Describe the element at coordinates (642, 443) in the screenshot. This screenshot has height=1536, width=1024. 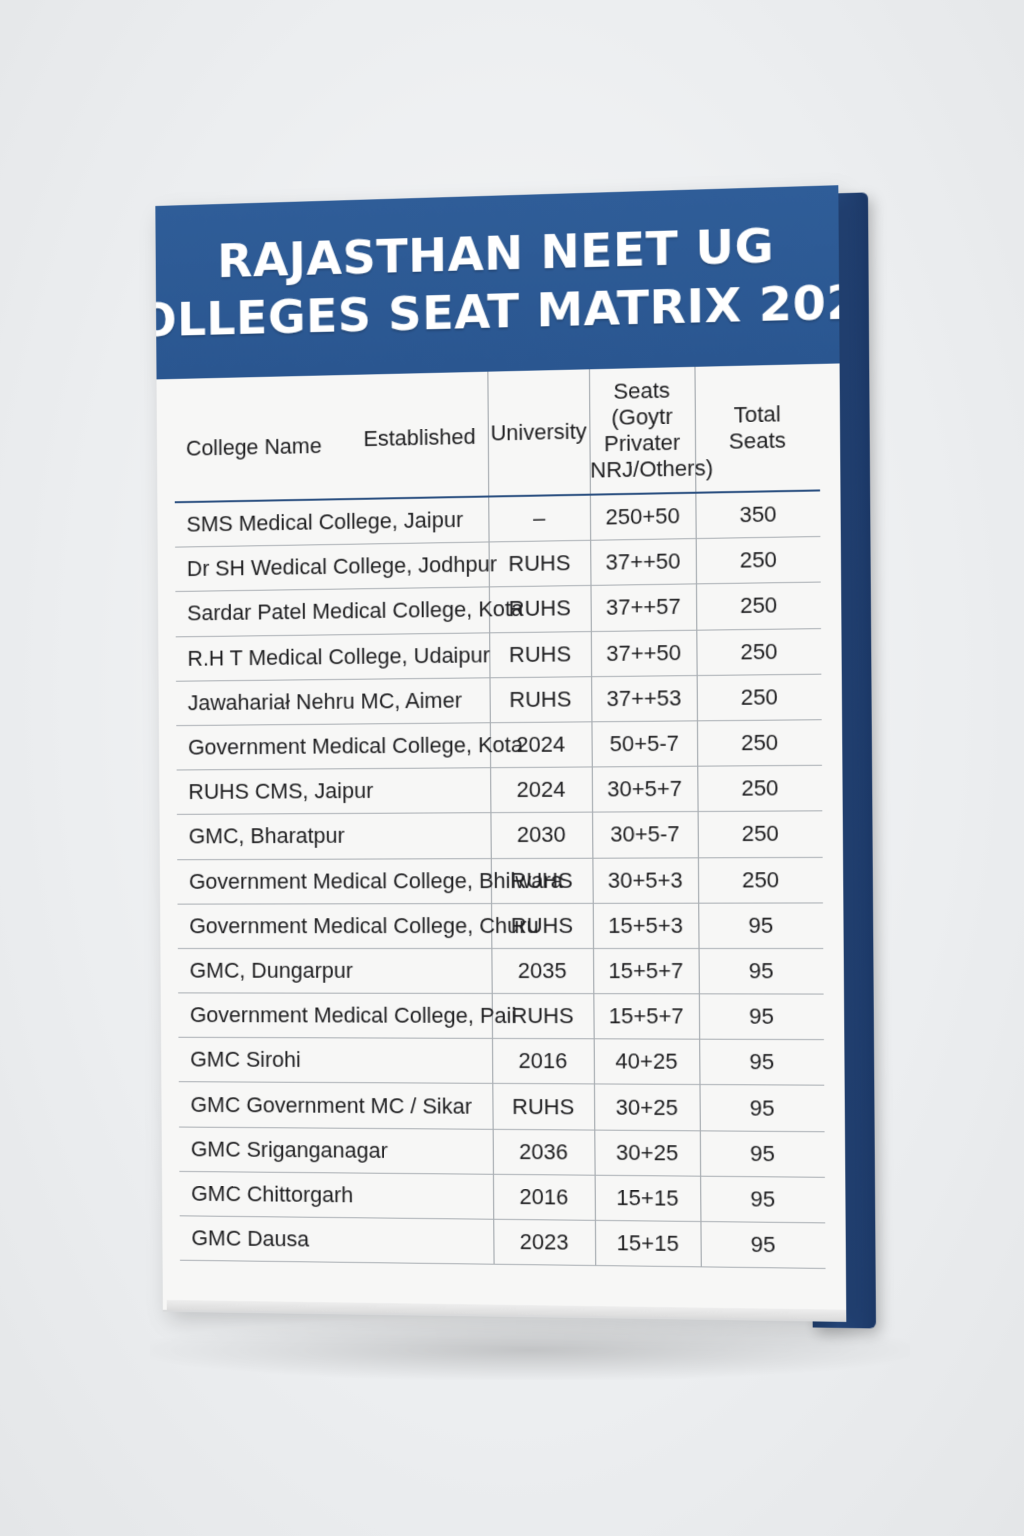
I see `header-seats-line-3: Privater` at that location.